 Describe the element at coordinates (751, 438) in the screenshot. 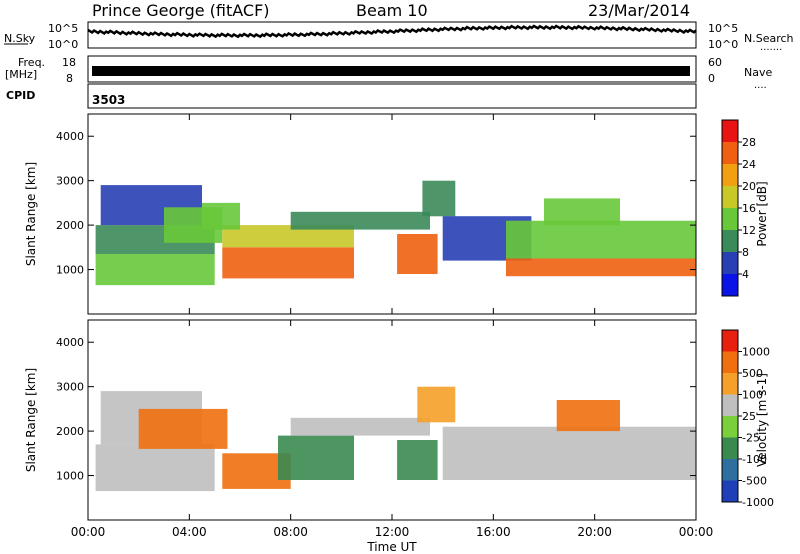

I see `velocity-colorbar-label-item: -25` at that location.